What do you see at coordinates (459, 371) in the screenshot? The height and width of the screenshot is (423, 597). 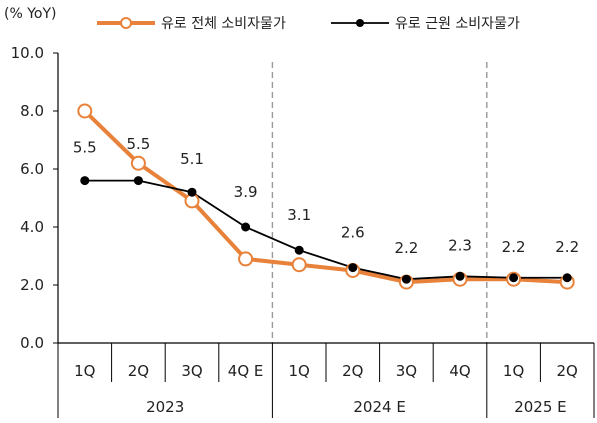 I see `x-tick-label: 4Q` at bounding box center [459, 371].